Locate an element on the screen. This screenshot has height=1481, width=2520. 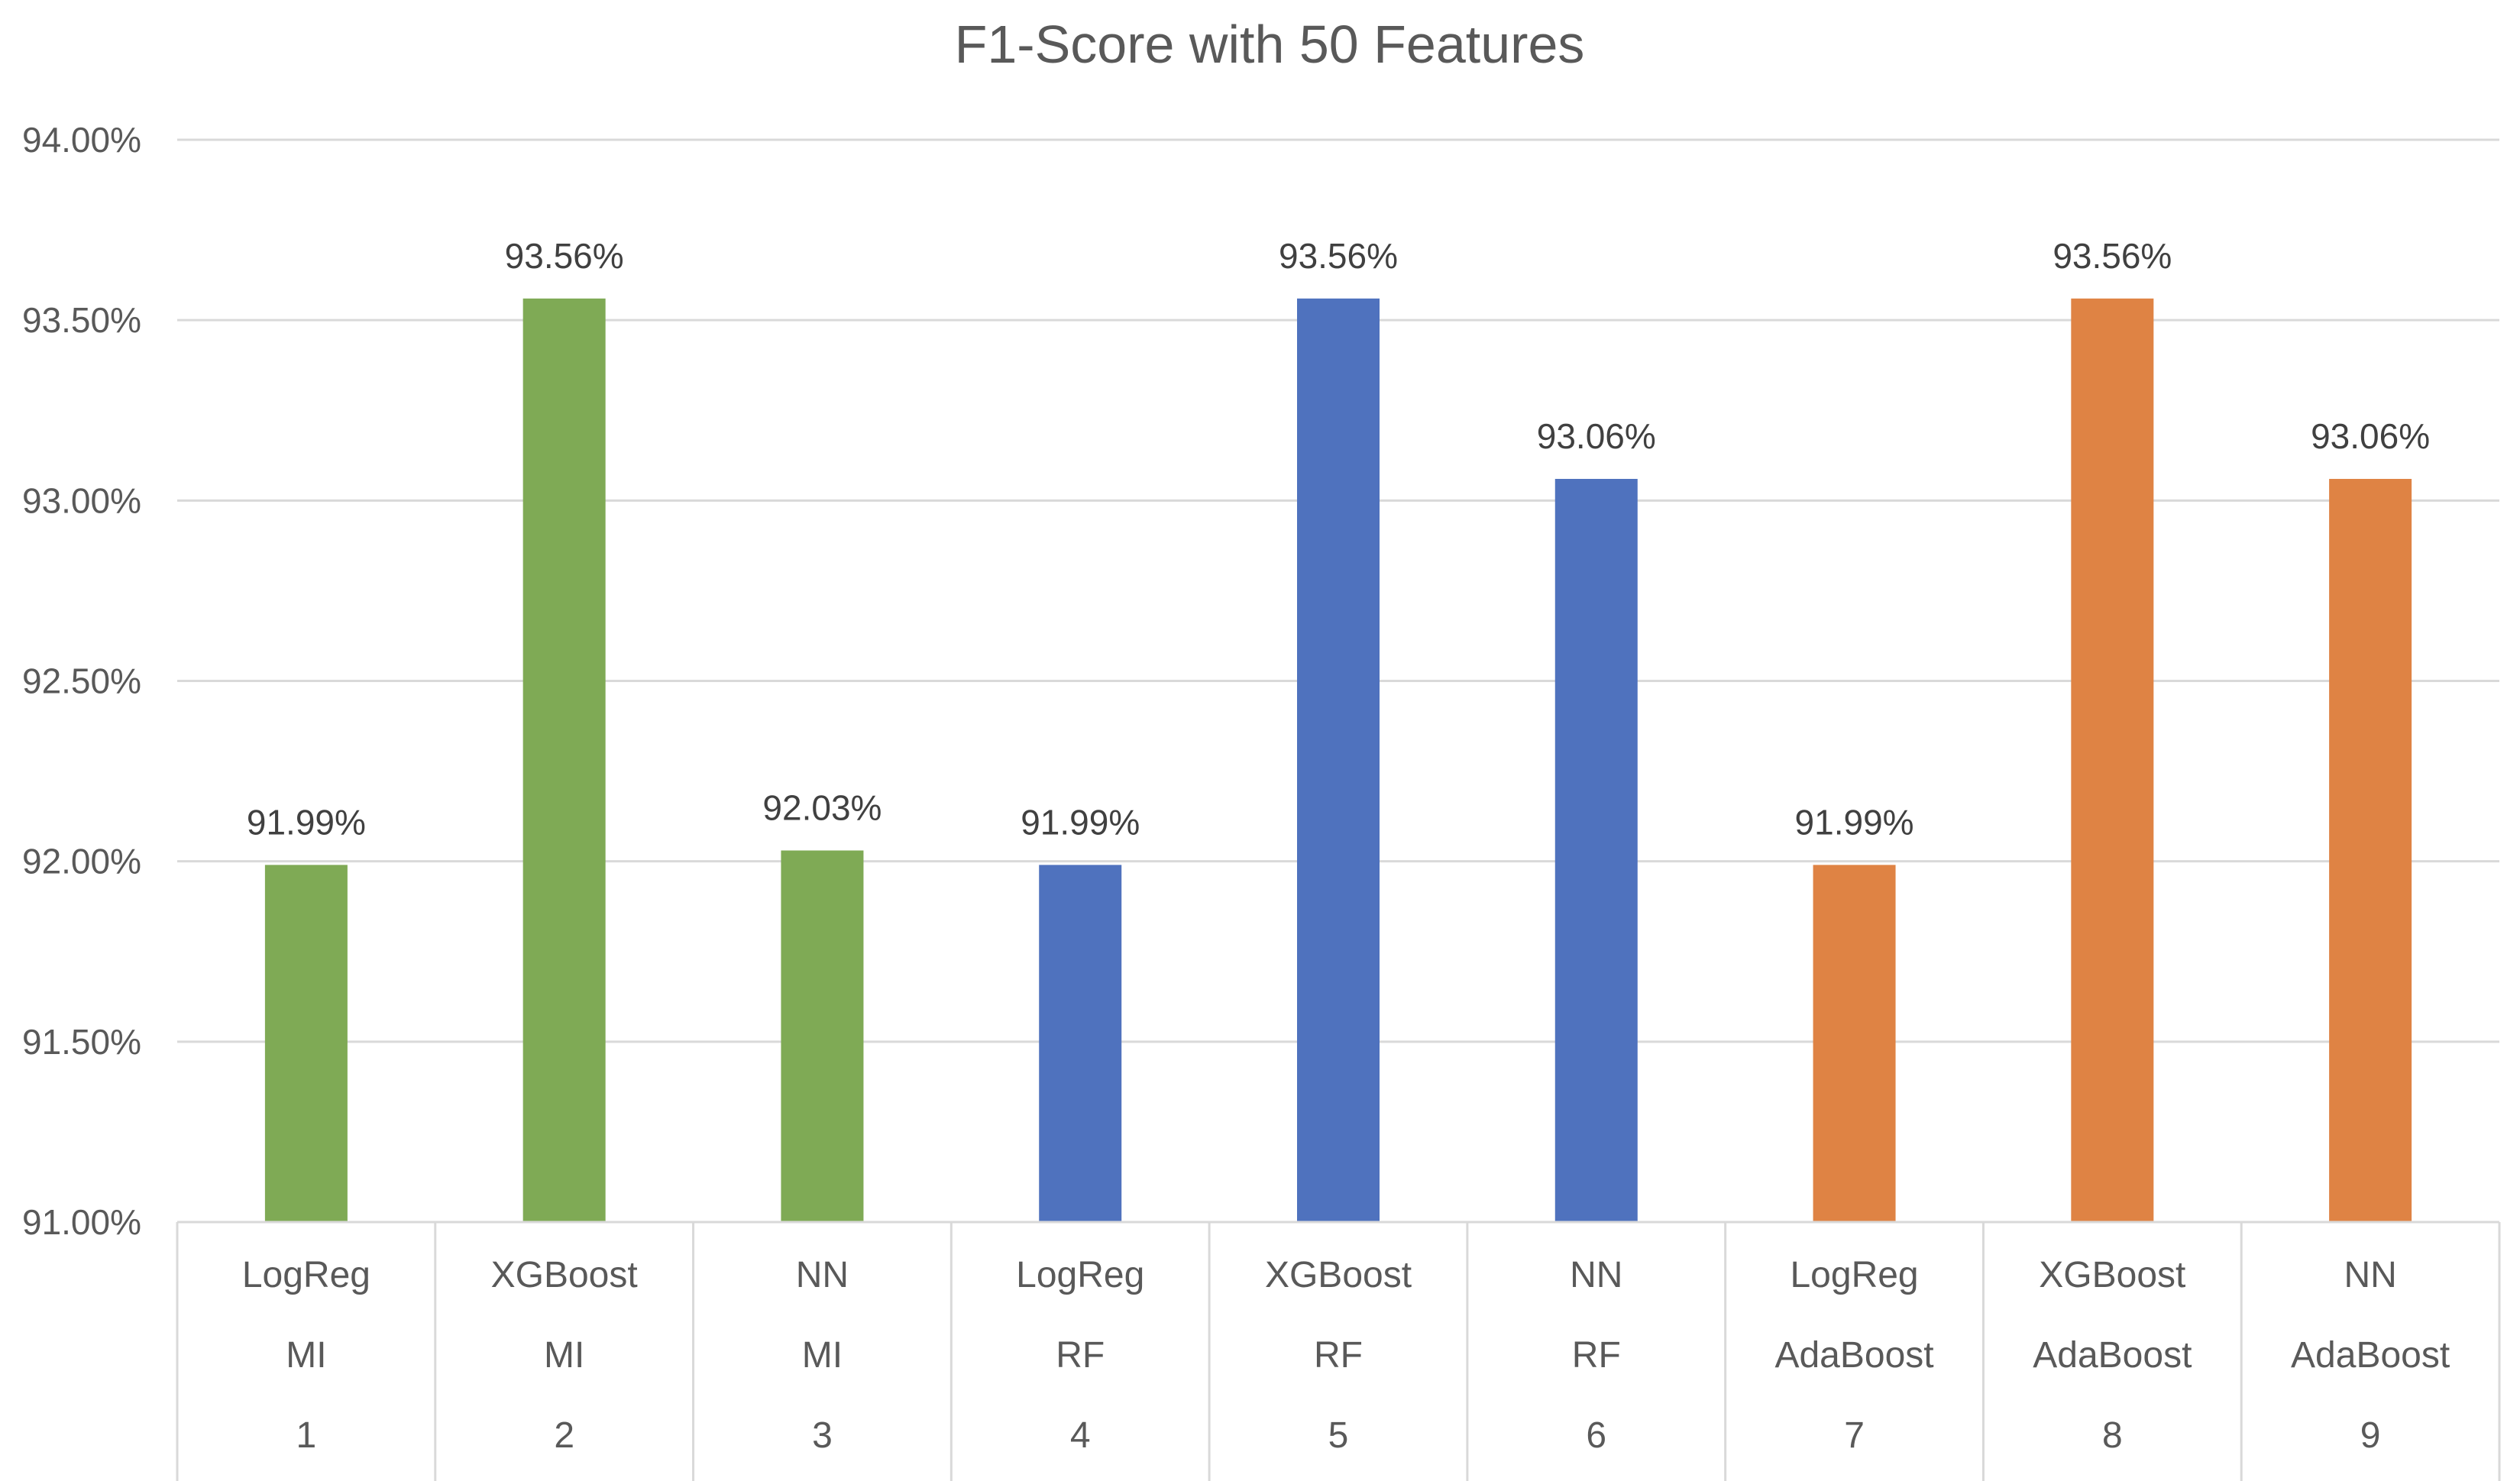
x-tick-label-index: 2 is located at coordinates (564, 1435).